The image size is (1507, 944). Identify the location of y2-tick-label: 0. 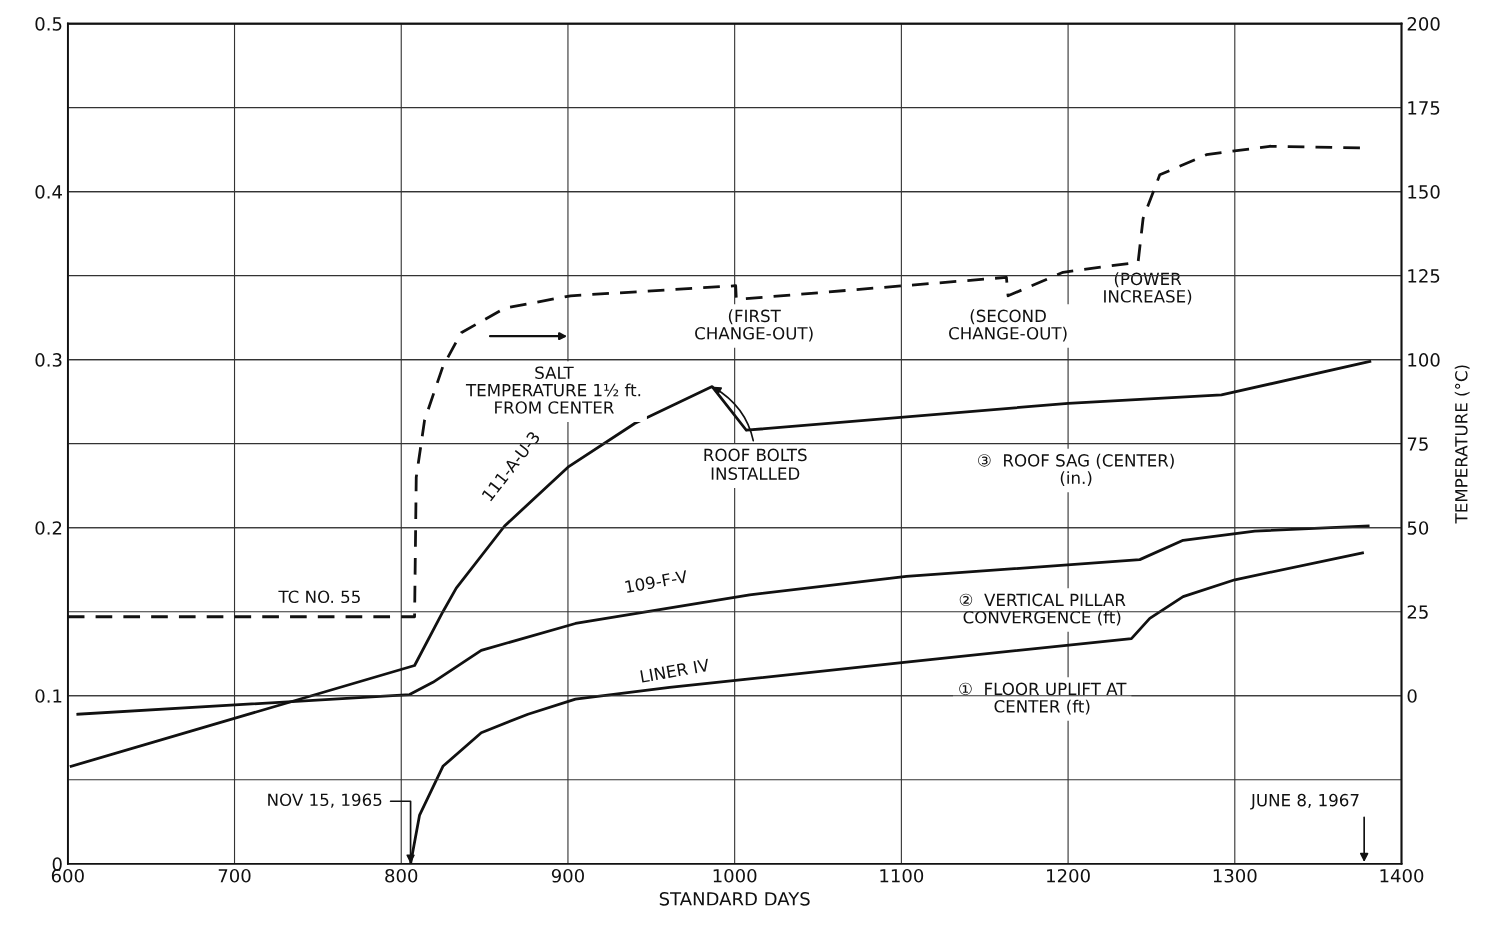
(1412, 696).